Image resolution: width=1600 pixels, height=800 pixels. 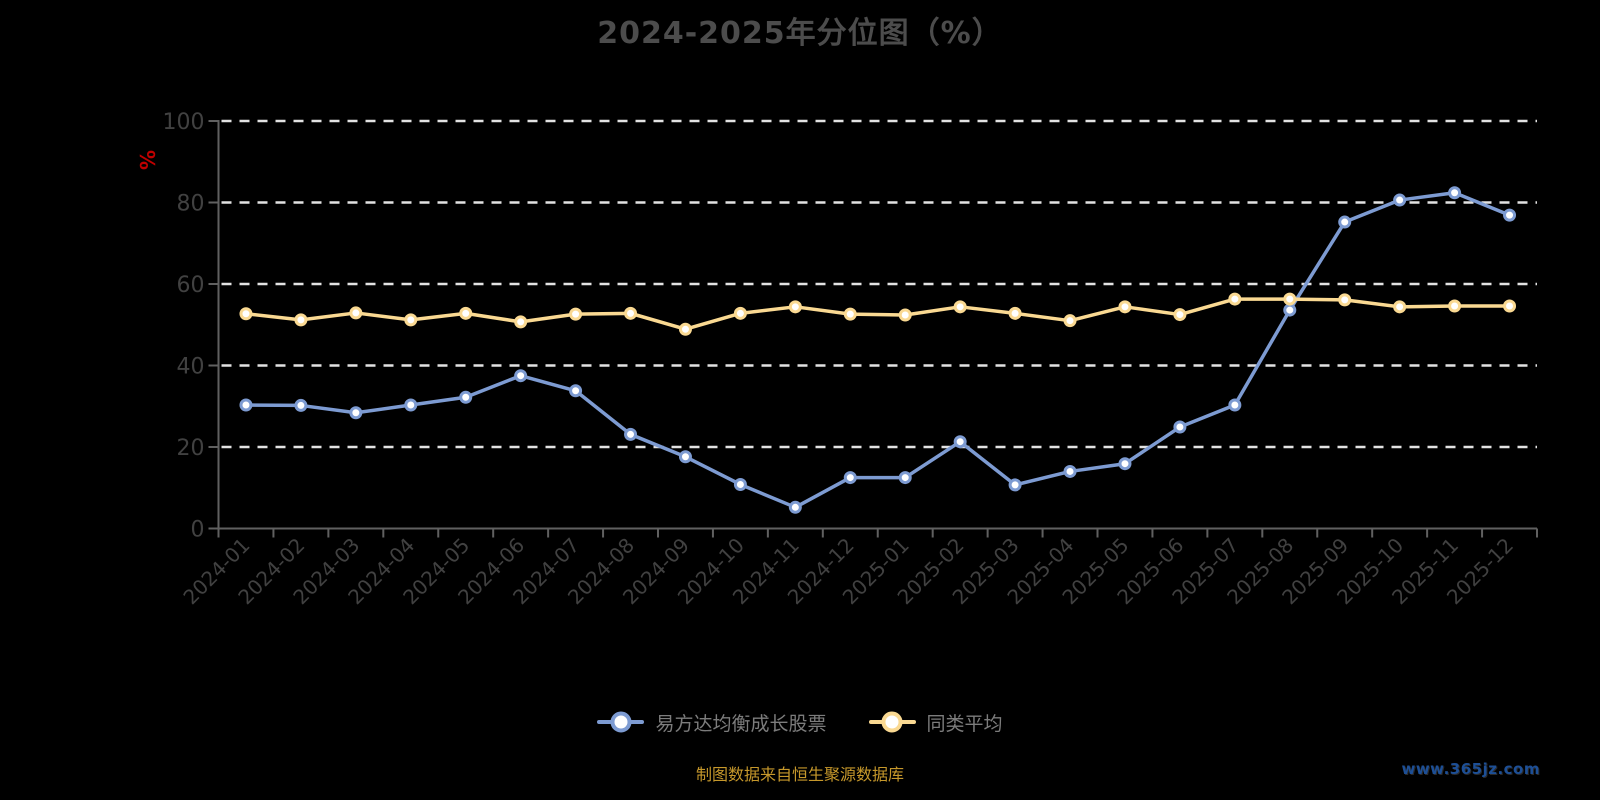 What do you see at coordinates (184, 122) in the screenshot?
I see `y-axis-label-100: 100` at bounding box center [184, 122].